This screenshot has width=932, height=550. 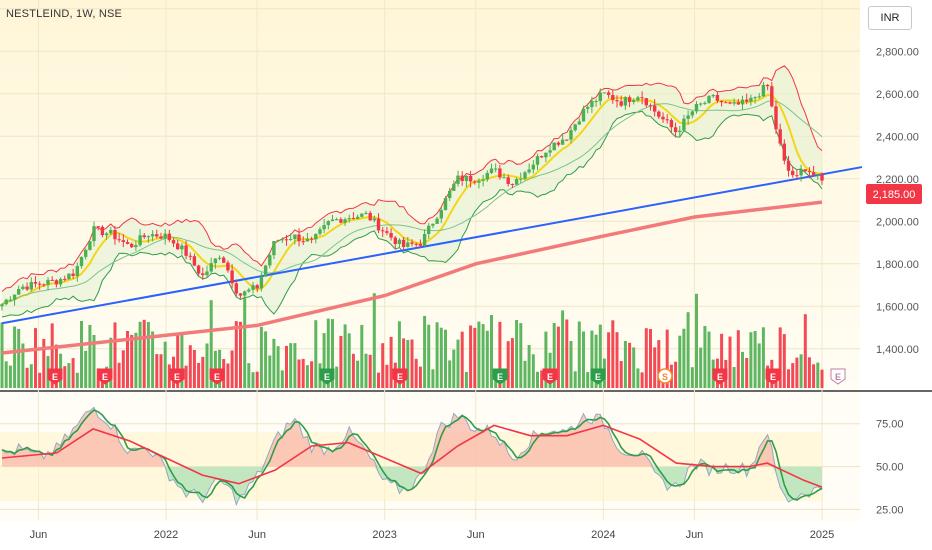 I want to click on price-tick-label: 1,400.00, so click(x=897, y=350).